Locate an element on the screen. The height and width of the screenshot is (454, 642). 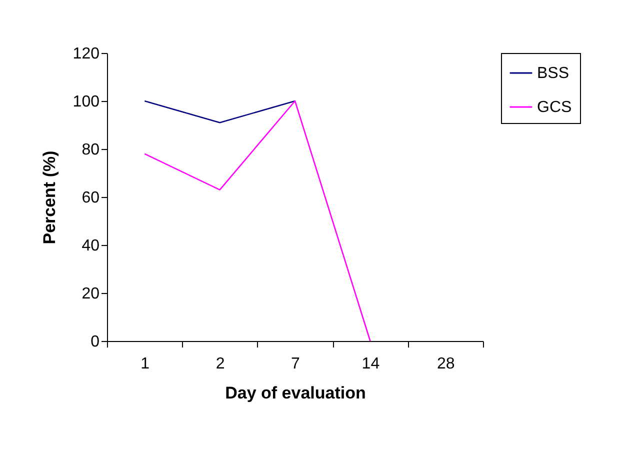
legend-label: BSS is located at coordinates (553, 73).